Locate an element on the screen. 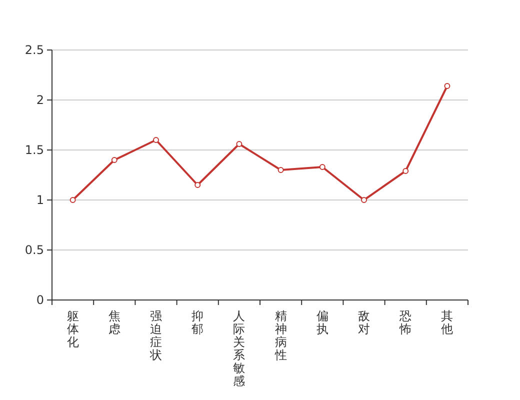 Image resolution: width=520 pixels, height=400 pixels. x-tick-label: 强迫症状 is located at coordinates (155, 335).